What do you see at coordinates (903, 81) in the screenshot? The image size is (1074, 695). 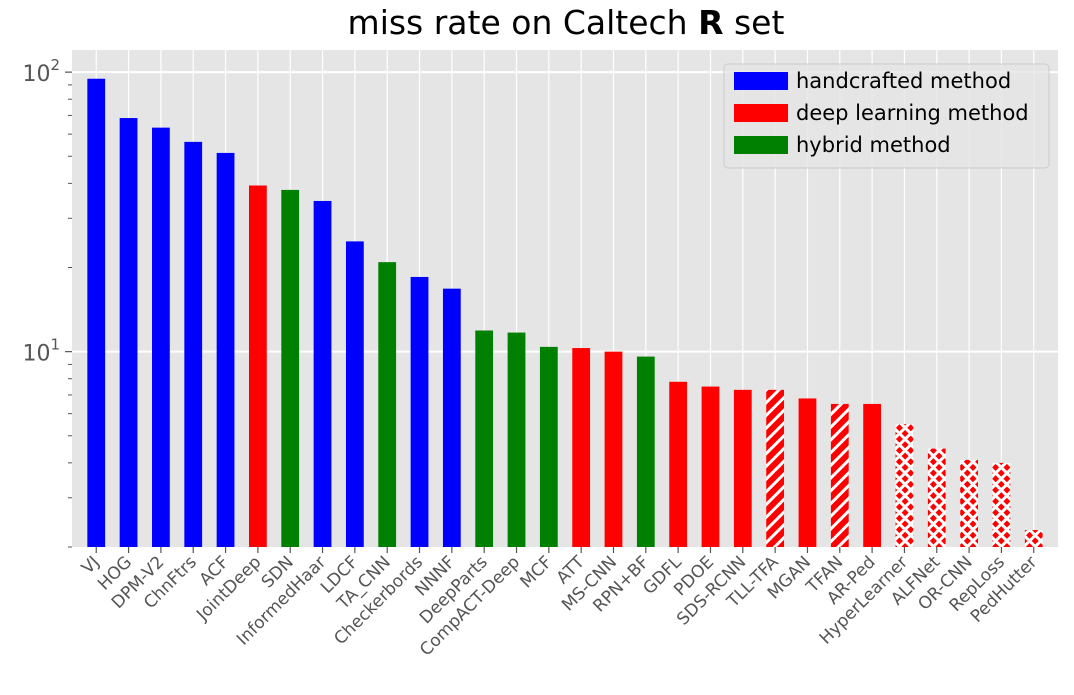 I see `legend-label: handcrafted method` at bounding box center [903, 81].